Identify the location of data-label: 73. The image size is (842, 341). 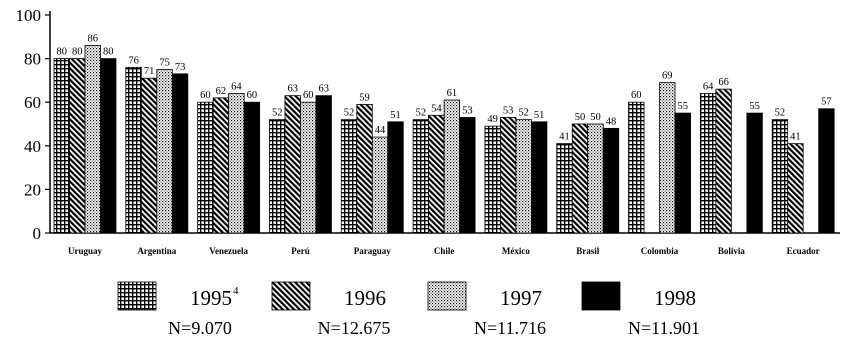
(180, 67).